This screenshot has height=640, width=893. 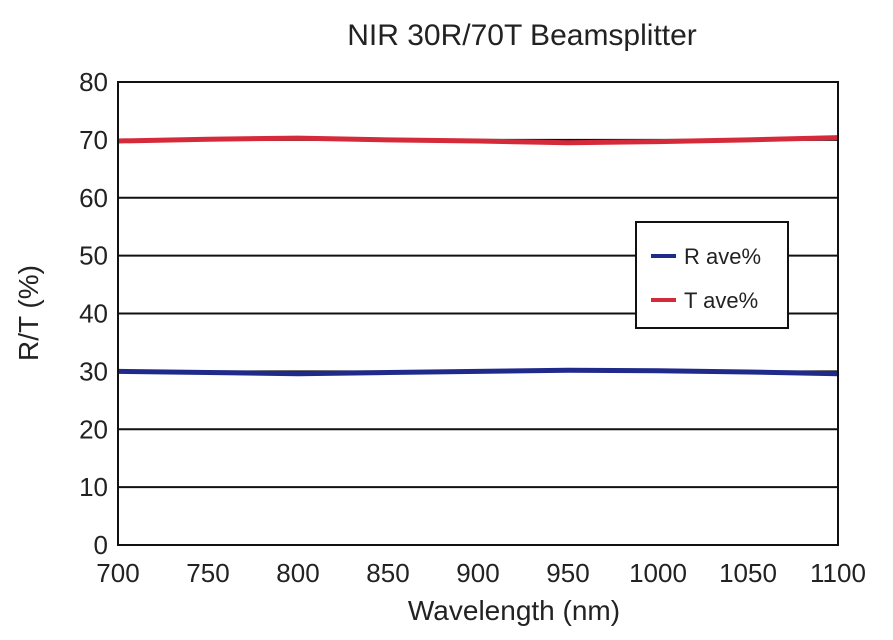 I want to click on y-tick-label: 30, so click(x=93, y=371).